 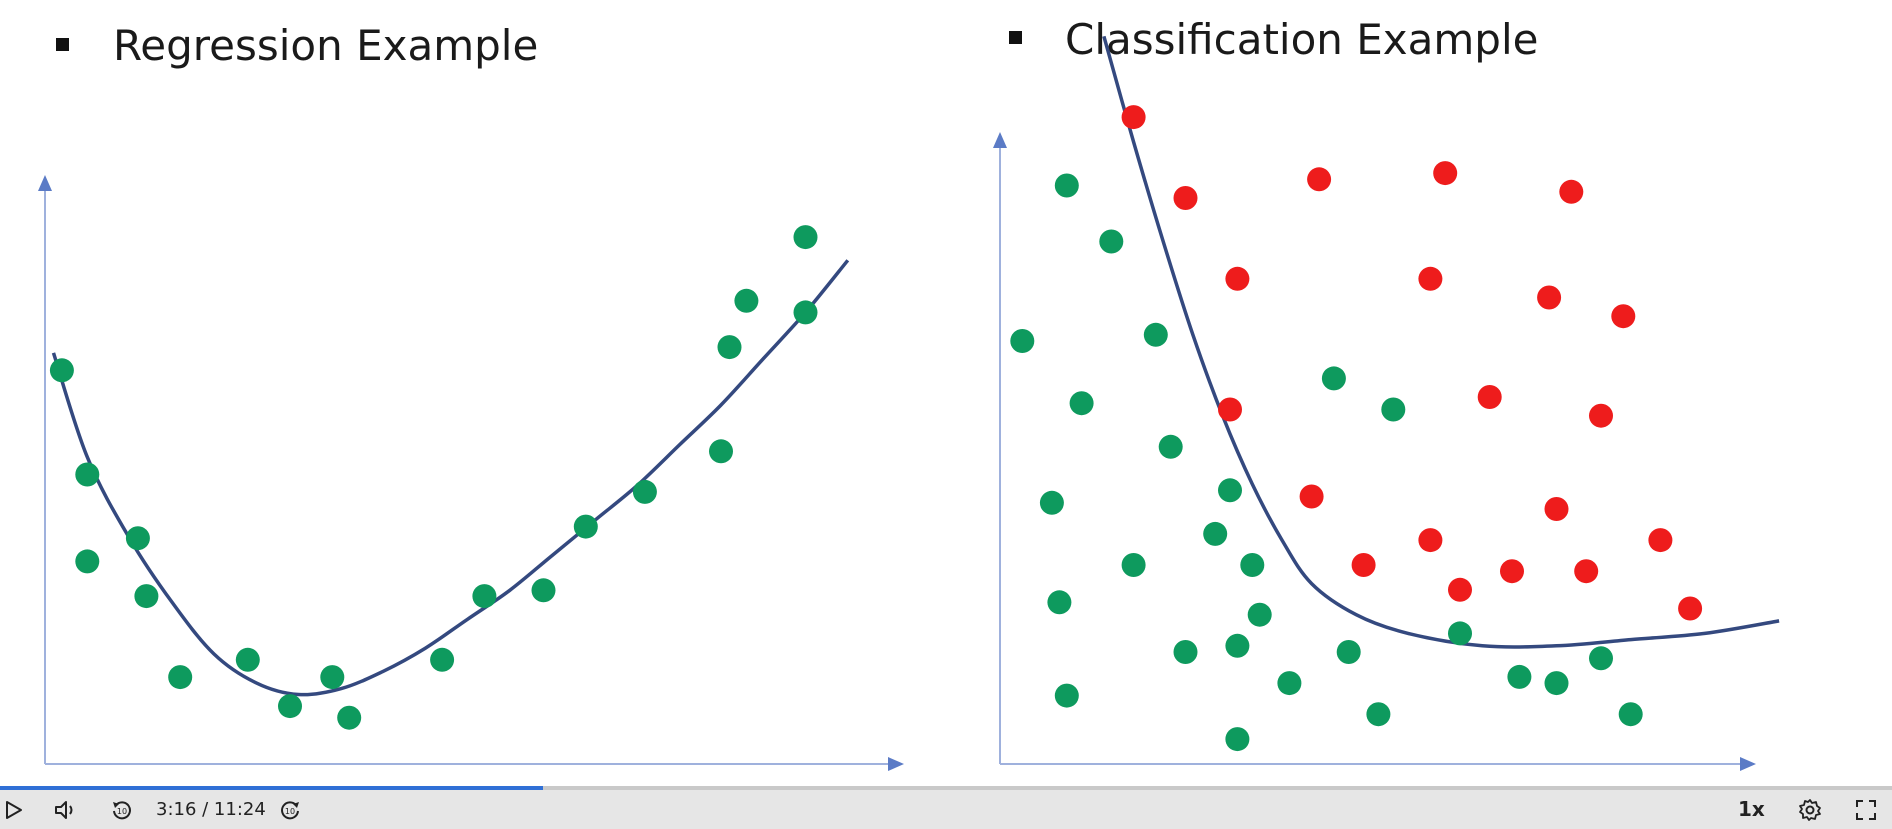 What do you see at coordinates (1751, 809) in the screenshot?
I see `playback-speed-button: 1x` at bounding box center [1751, 809].